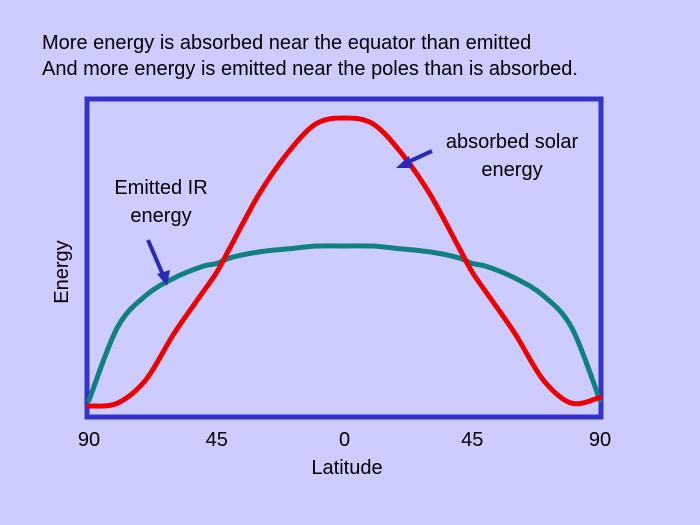 The height and width of the screenshot is (525, 700). What do you see at coordinates (511, 170) in the screenshot?
I see `annotation-absorbed-line2: energy` at bounding box center [511, 170].